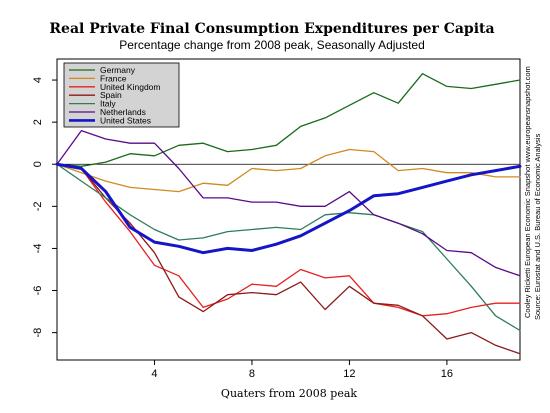 The height and width of the screenshot is (413, 550). I want to click on x-tick-label: 4, so click(154, 374).